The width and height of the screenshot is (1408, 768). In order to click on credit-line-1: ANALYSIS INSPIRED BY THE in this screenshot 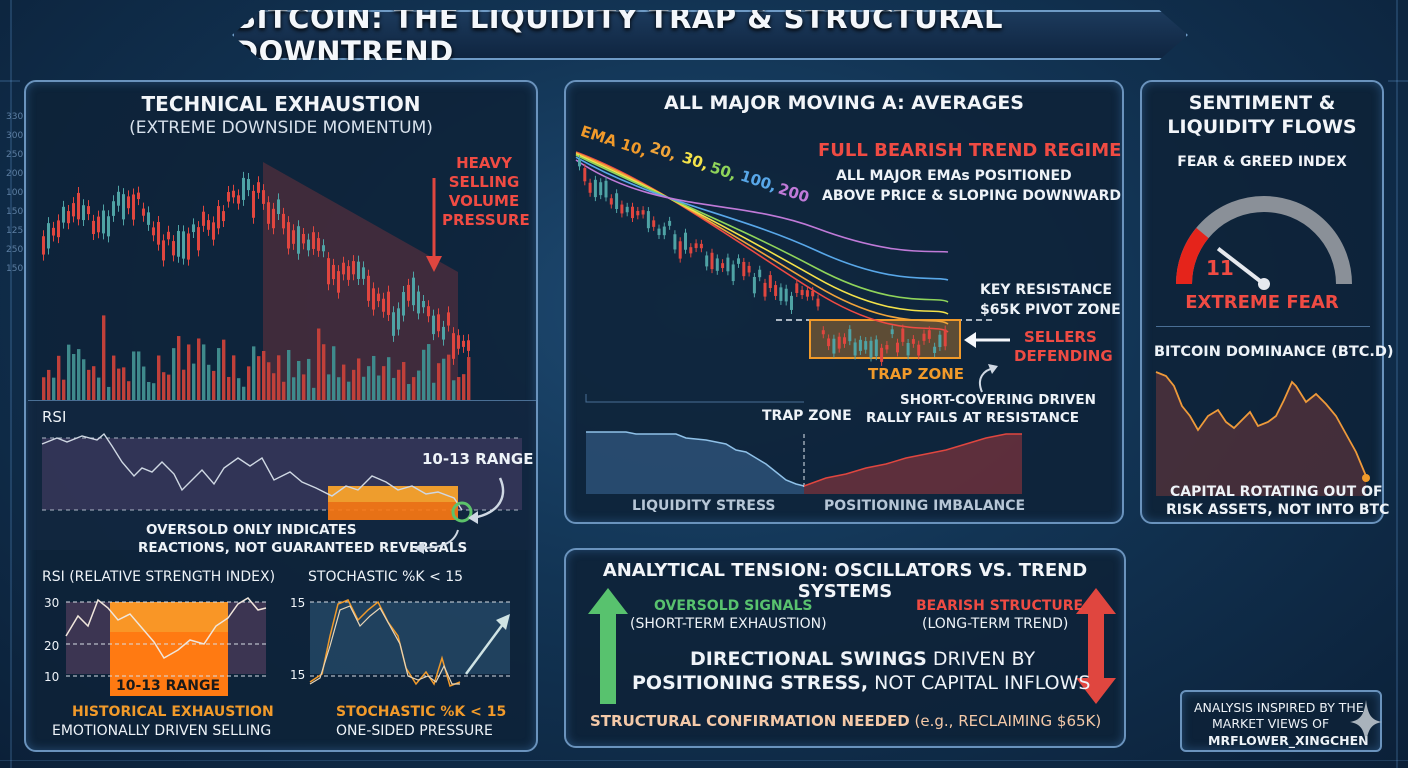, I will do `click(1279, 707)`.